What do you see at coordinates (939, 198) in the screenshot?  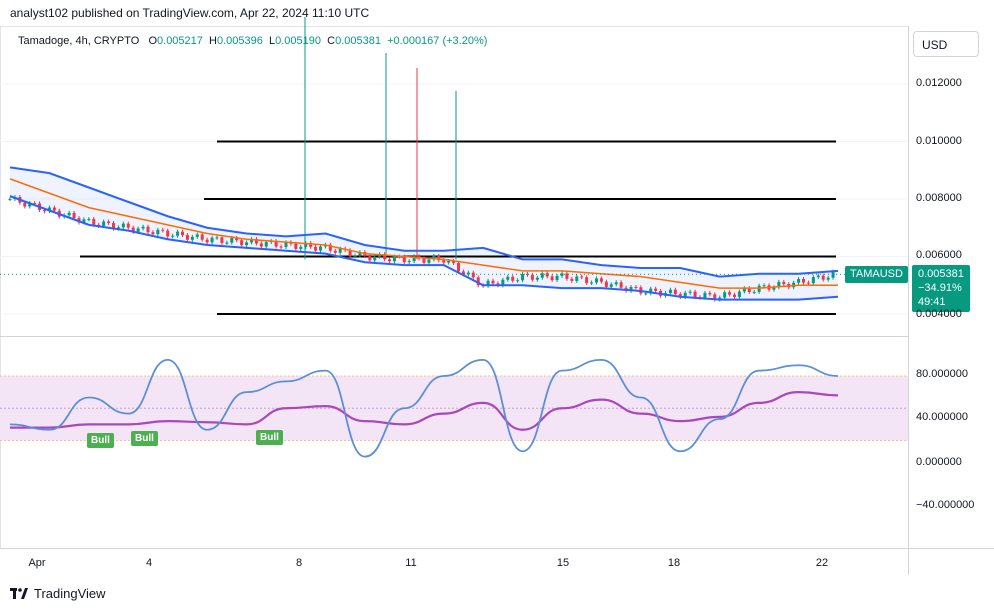 I see `price-tick: 0.008000` at bounding box center [939, 198].